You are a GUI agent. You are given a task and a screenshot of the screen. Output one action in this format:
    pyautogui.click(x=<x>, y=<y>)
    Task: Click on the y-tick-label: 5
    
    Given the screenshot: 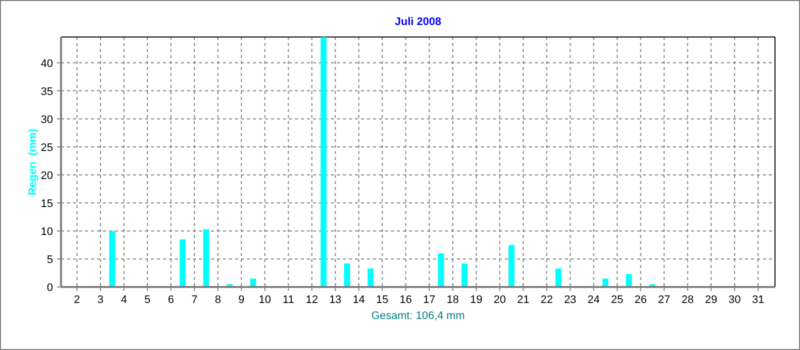 What is the action you would take?
    pyautogui.click(x=49, y=260)
    